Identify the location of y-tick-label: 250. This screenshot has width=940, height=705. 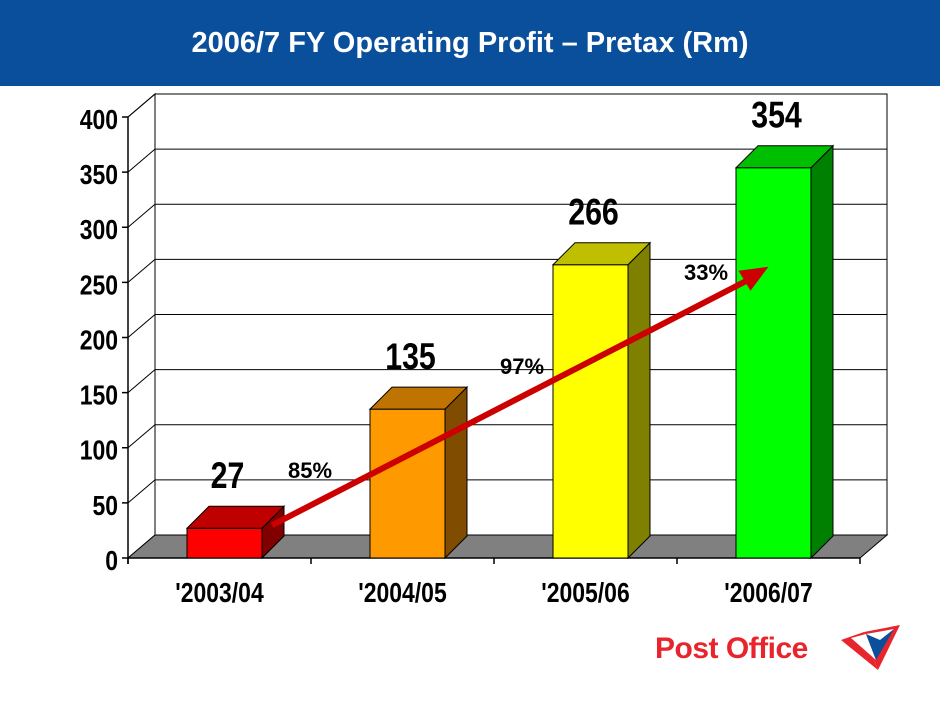
(99, 285).